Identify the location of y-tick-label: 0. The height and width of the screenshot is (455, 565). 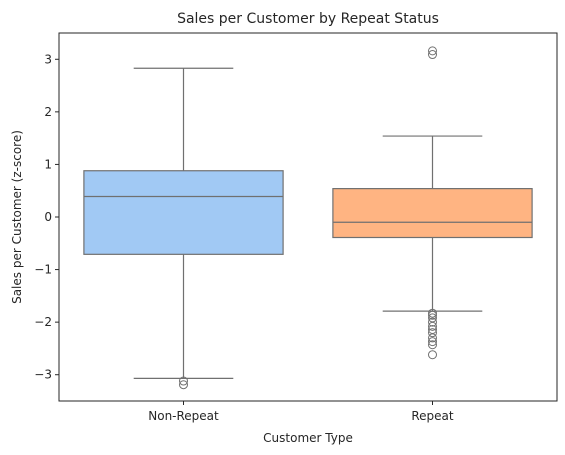
(48, 217).